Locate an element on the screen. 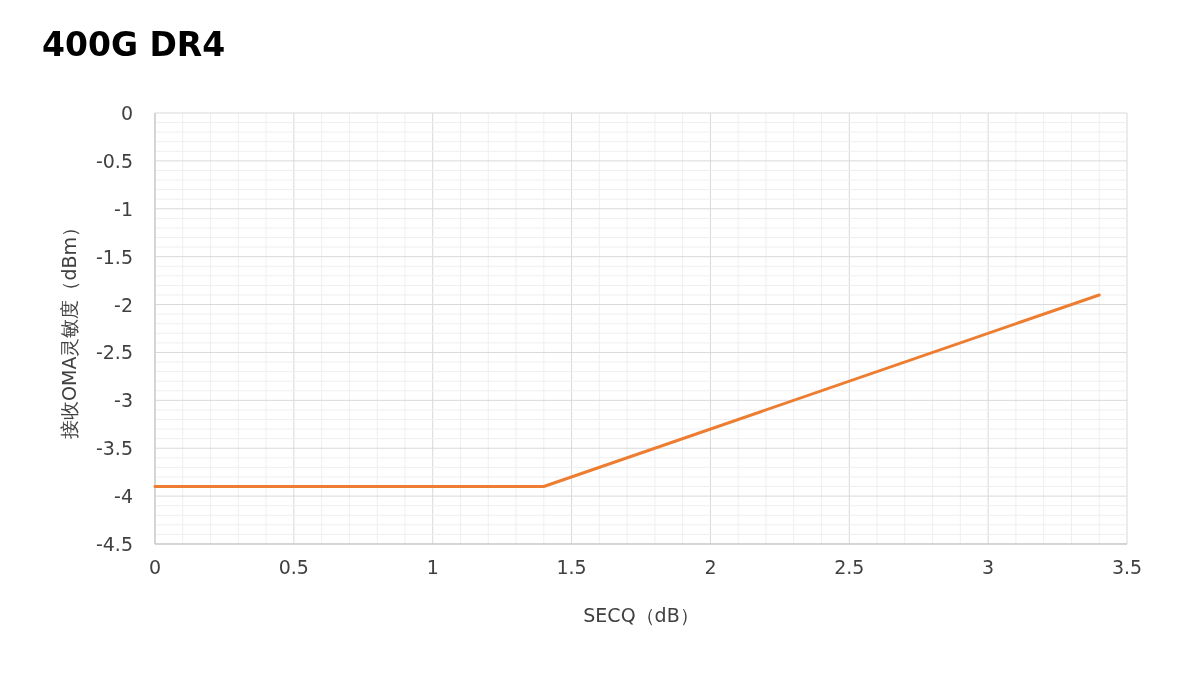 The height and width of the screenshot is (676, 1203). x-tick-label: 3.5 is located at coordinates (1127, 567).